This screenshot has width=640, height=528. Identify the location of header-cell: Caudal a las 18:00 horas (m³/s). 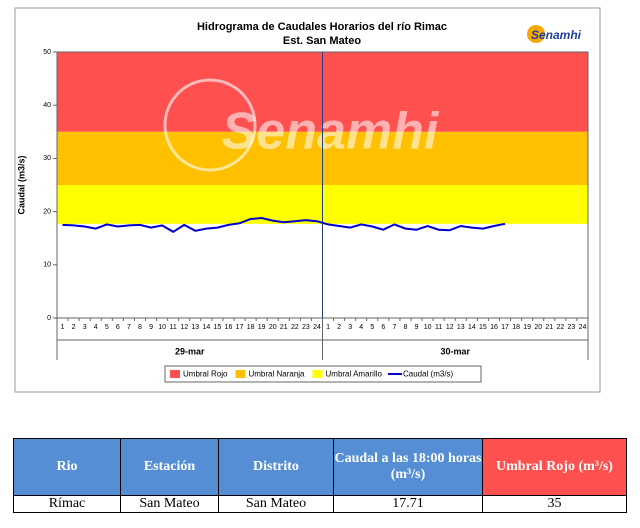
(408, 467).